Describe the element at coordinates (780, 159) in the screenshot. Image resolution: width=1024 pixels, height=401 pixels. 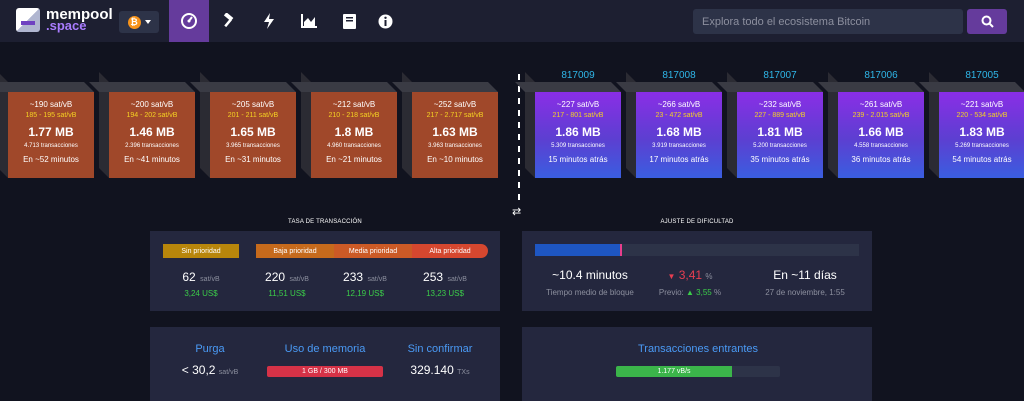
I see `block-age: 35 minutos atrás` at that location.